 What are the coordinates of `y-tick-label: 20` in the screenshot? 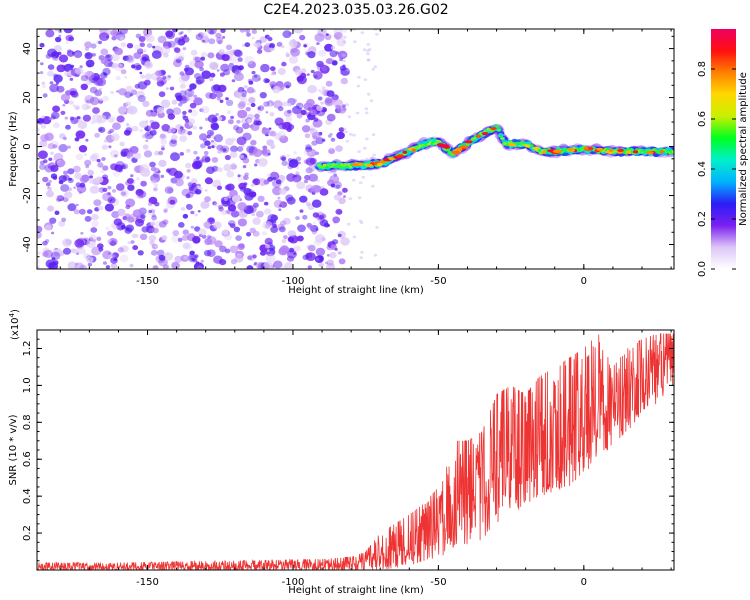 It's located at (27, 97).